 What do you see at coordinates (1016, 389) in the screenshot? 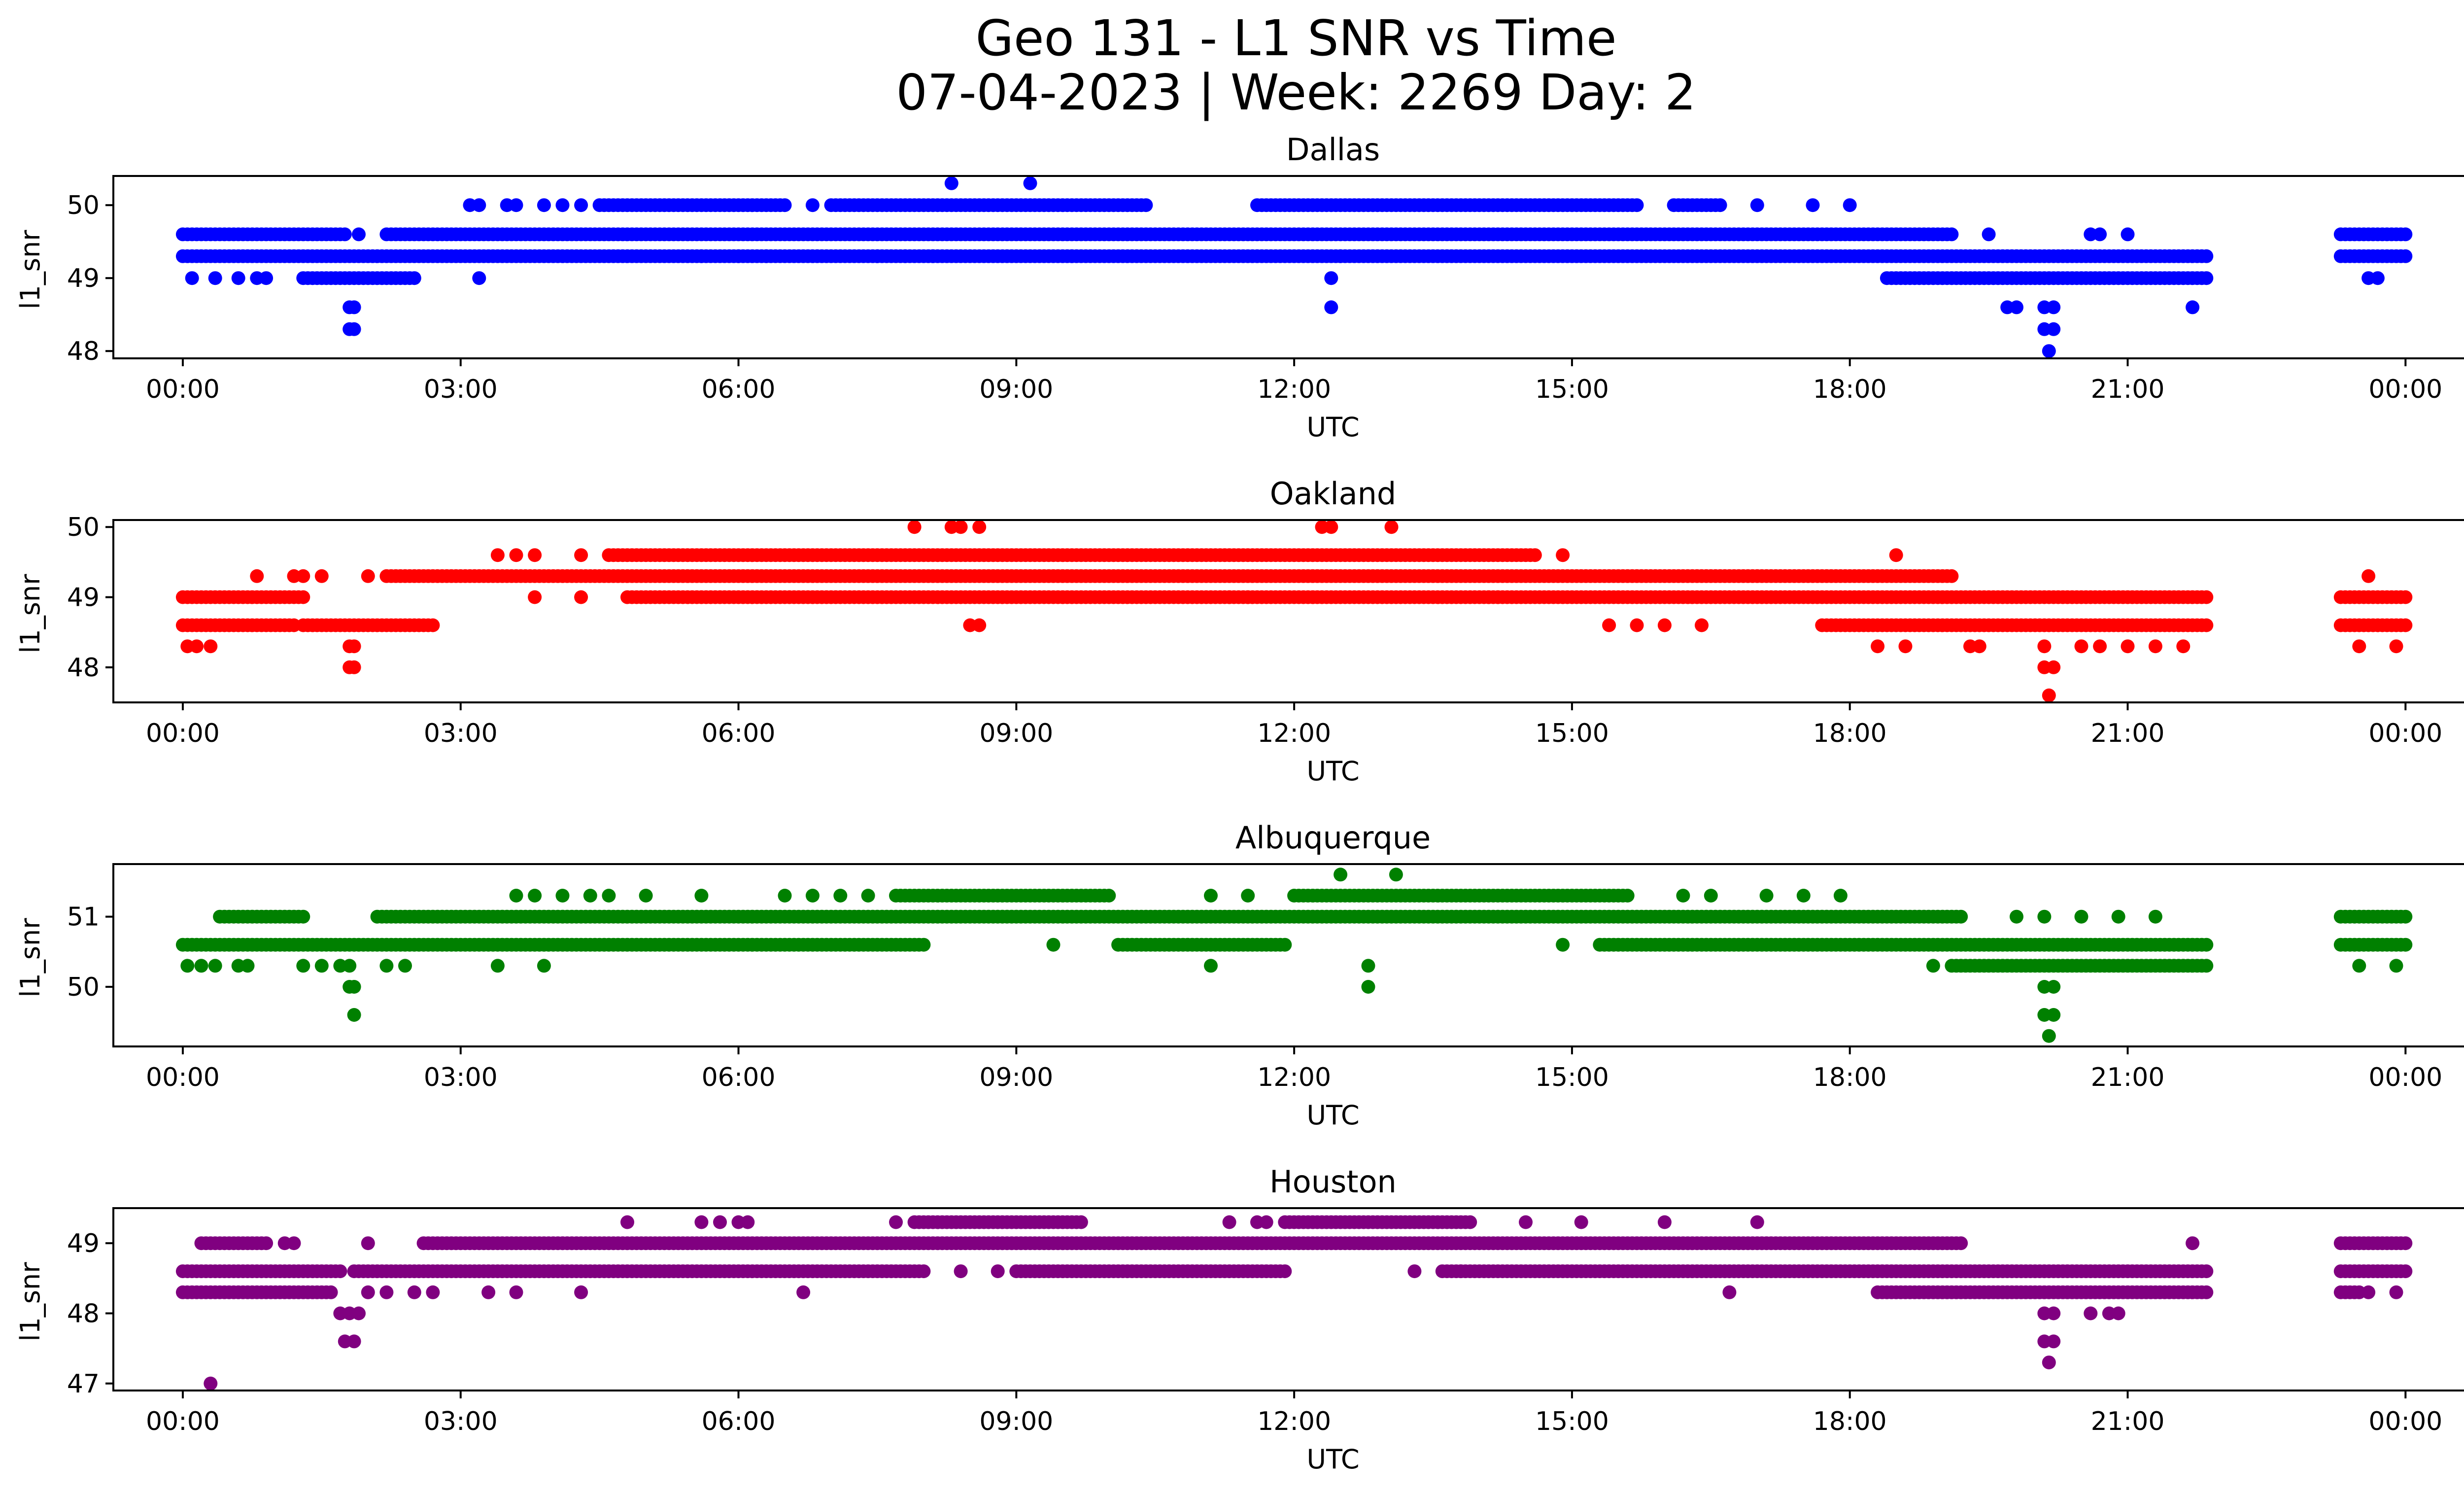
I see `x-tick-label: 09:00` at bounding box center [1016, 389].